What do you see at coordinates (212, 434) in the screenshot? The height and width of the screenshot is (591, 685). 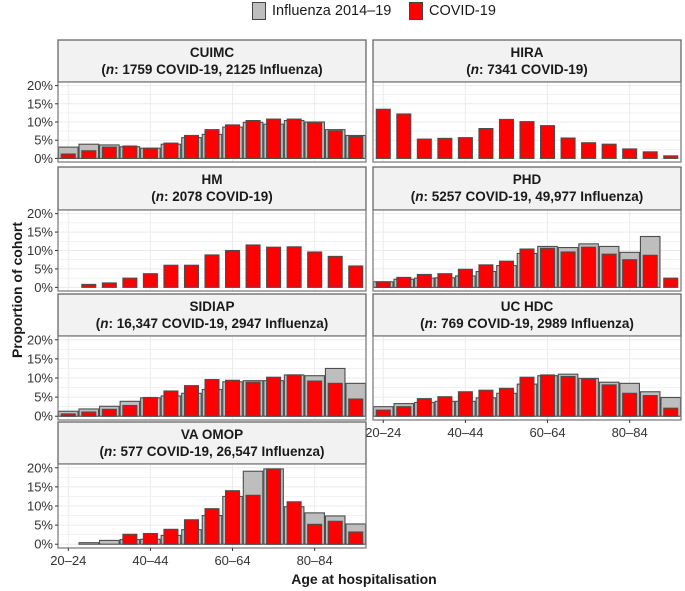 I see `panel-title: VA OMOP` at bounding box center [212, 434].